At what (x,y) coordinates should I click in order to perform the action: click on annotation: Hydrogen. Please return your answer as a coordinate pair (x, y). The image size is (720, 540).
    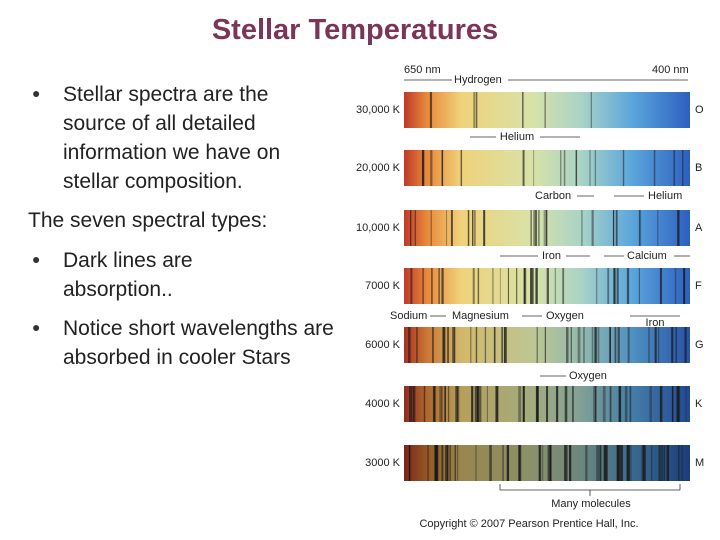
    Looking at the image, I should click on (478, 80).